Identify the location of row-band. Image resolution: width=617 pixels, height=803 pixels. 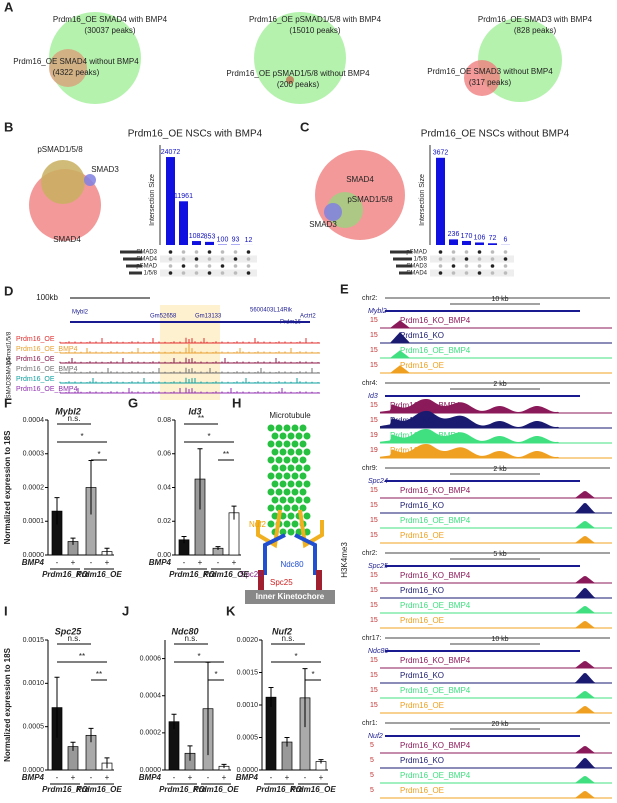
(472, 273).